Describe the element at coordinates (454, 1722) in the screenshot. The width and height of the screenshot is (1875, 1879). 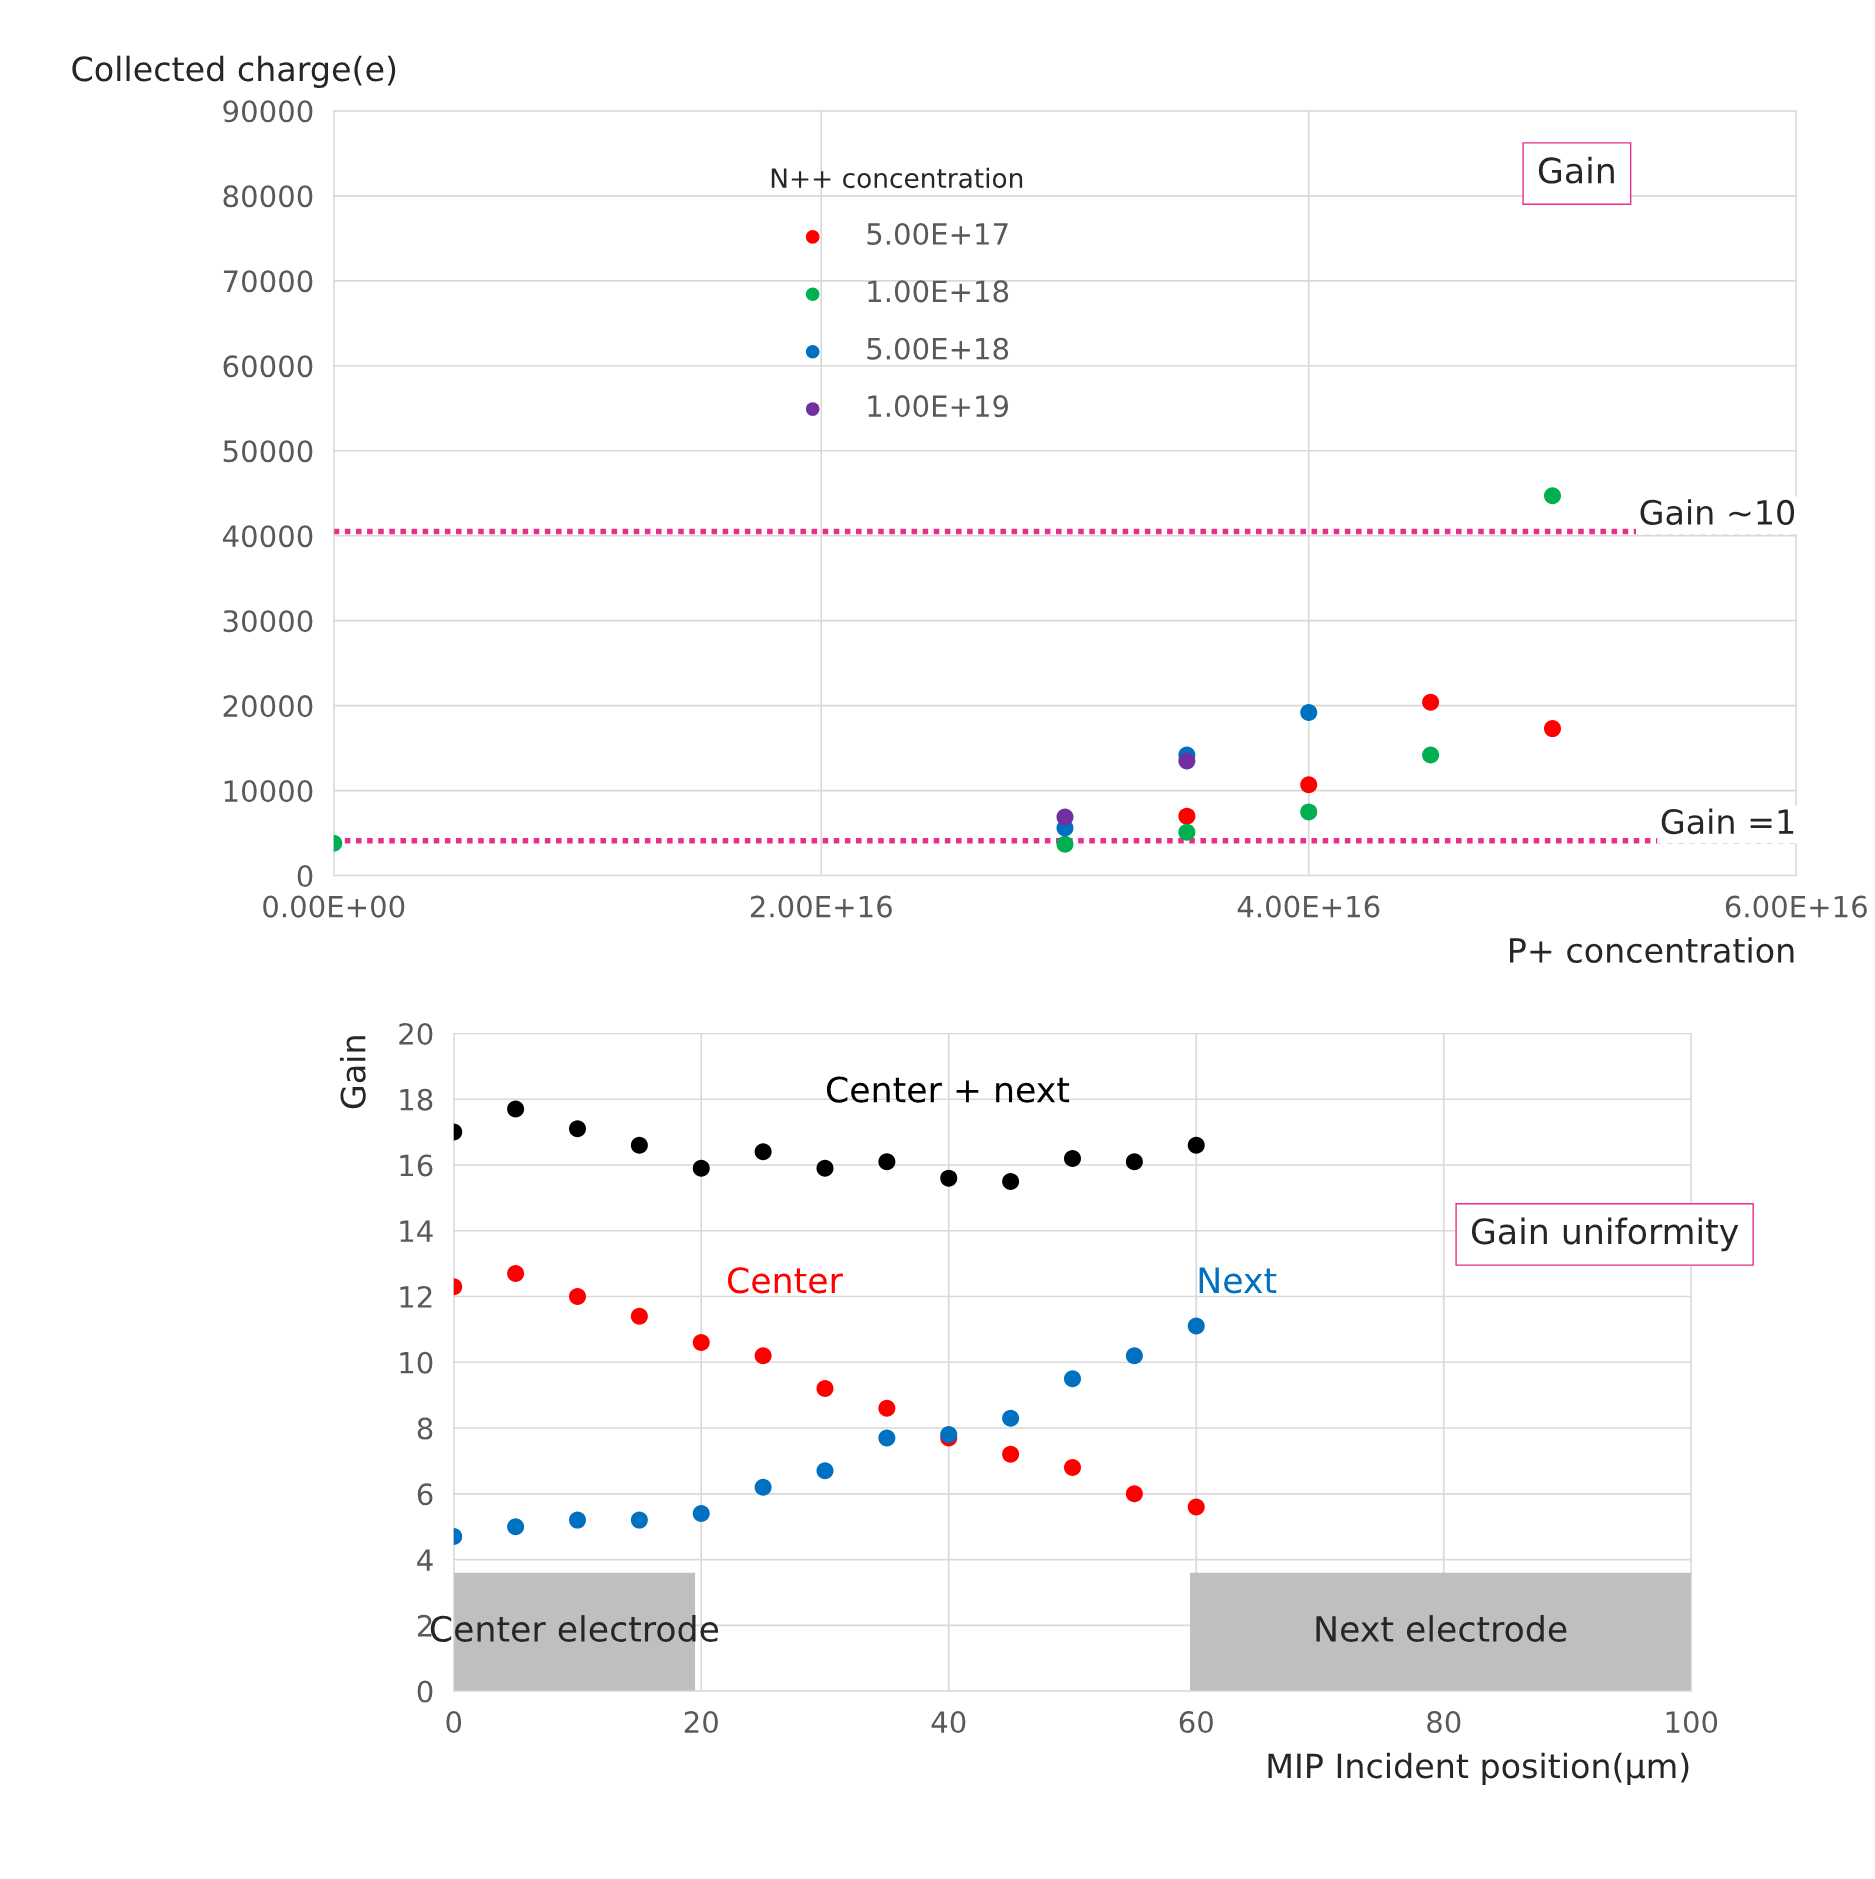
I see `x-tick-label: 0` at that location.